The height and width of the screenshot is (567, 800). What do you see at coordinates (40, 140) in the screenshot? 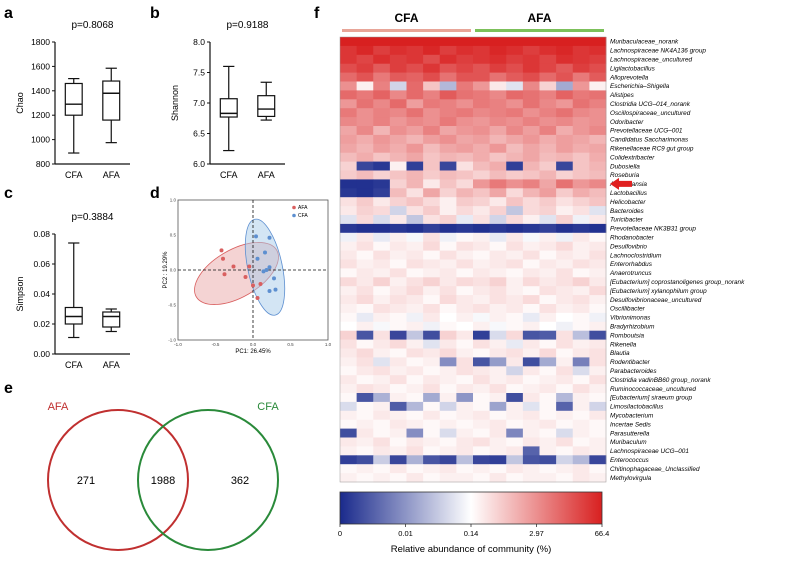
I see `y-tick-label: 1000` at bounding box center [40, 140].